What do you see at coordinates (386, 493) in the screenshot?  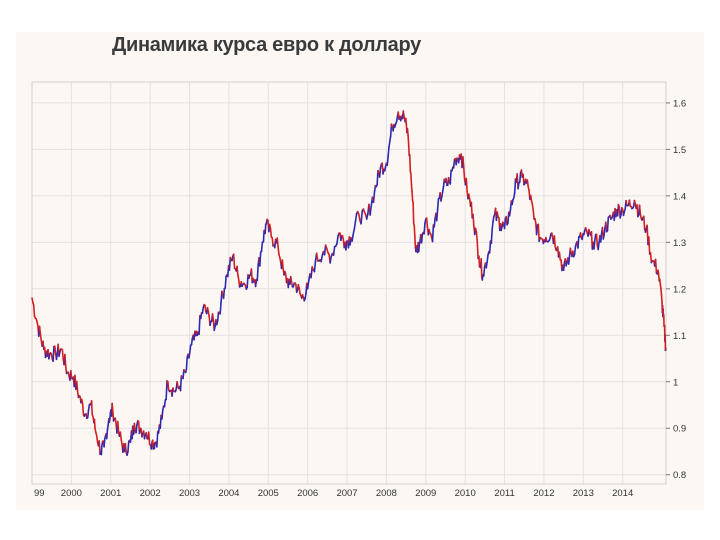 I see `x-tick-label: 2008` at bounding box center [386, 493].